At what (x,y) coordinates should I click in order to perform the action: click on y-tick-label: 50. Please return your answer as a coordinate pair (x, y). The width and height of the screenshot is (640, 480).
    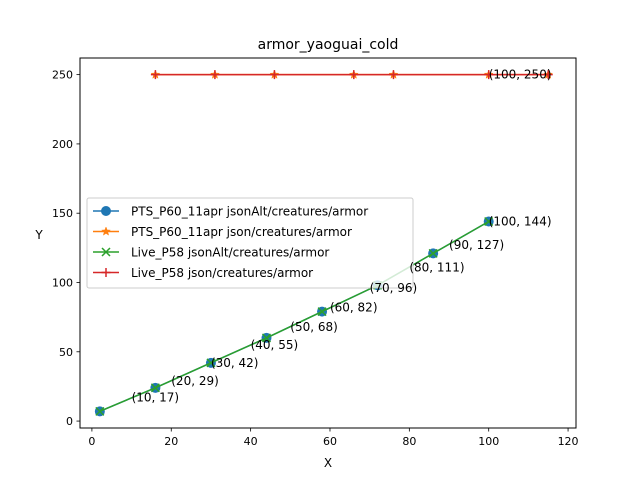
    Looking at the image, I should click on (66, 352).